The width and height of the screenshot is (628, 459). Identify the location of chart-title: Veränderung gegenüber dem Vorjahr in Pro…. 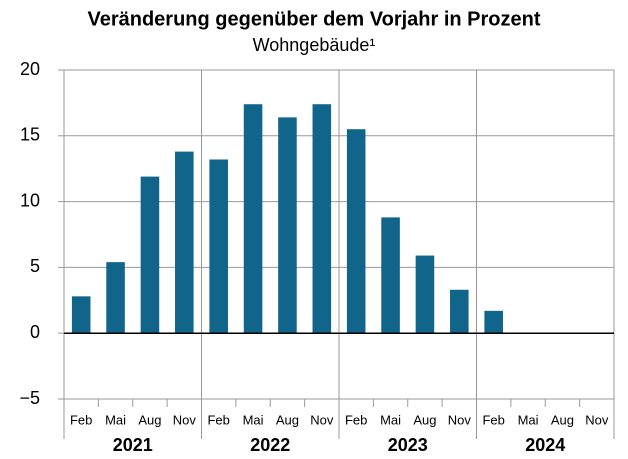
(313, 19).